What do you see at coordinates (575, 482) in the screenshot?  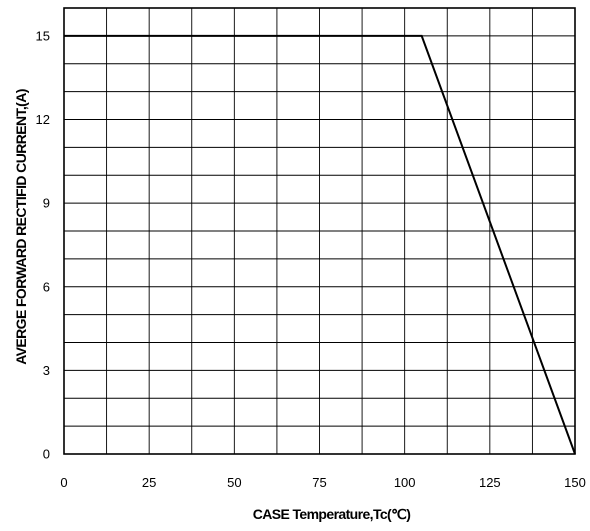 I see `x-tick-label: 150` at bounding box center [575, 482].